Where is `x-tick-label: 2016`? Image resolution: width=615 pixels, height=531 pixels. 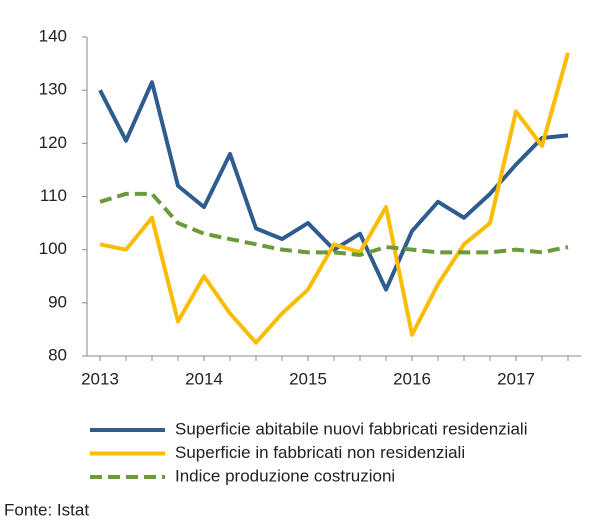 x-tick-label: 2016 is located at coordinates (412, 378).